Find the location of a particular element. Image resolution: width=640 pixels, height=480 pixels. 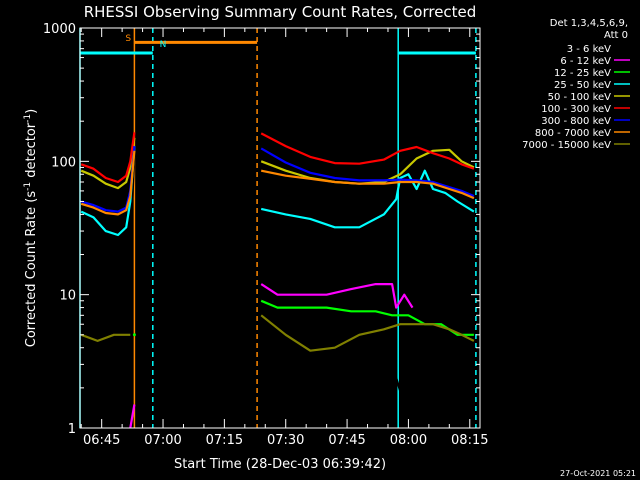

y-axis-label: Corrected Count Rate (s-1 detector-1) is located at coordinates (31, 228).